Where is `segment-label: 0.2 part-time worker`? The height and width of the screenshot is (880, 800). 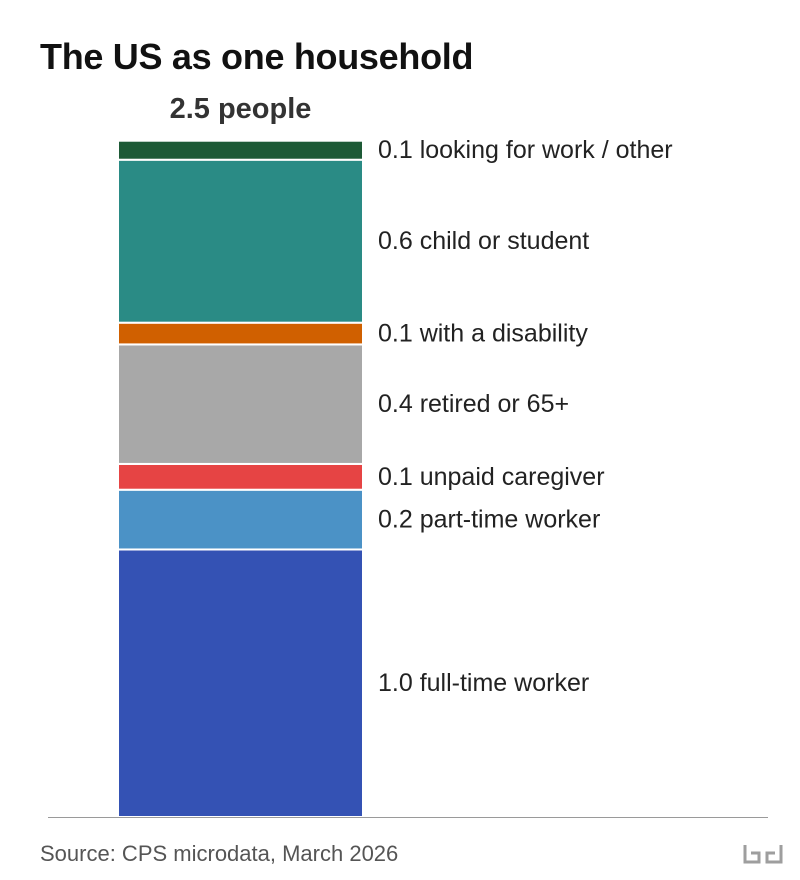
segment-label: 0.2 part-time worker is located at coordinates (489, 520).